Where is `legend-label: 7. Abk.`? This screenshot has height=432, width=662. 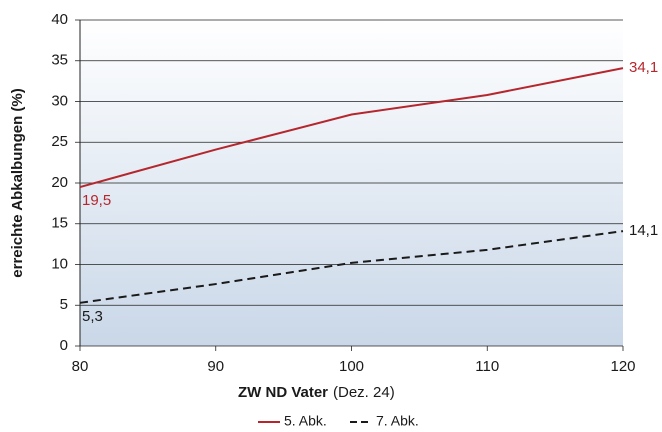 legend-label: 7. Abk. is located at coordinates (397, 421).